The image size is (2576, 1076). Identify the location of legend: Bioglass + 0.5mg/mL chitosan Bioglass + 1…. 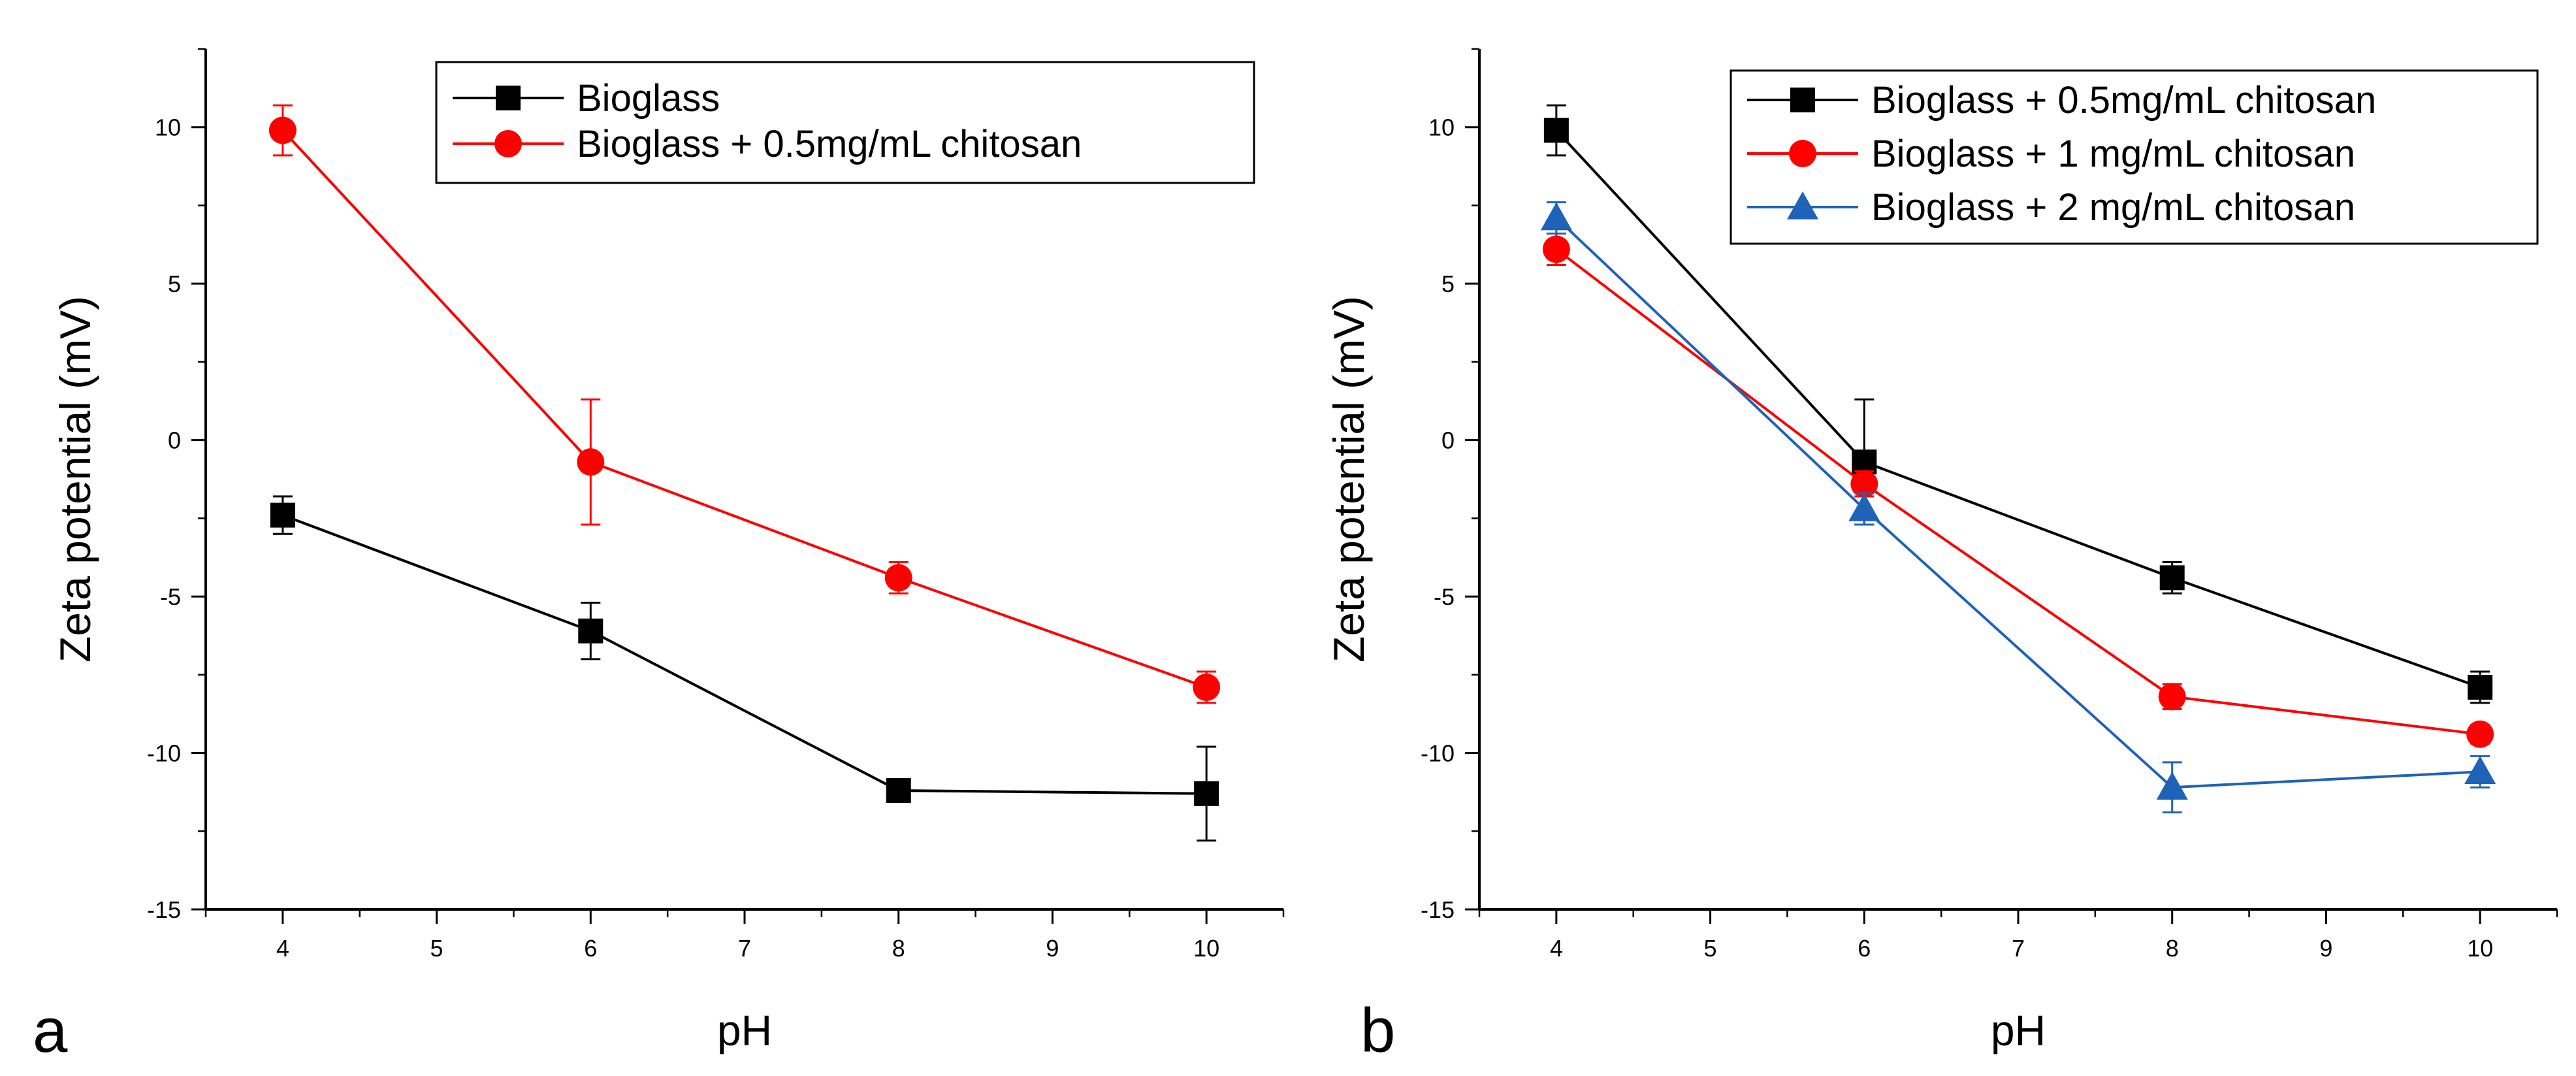
(2134, 157).